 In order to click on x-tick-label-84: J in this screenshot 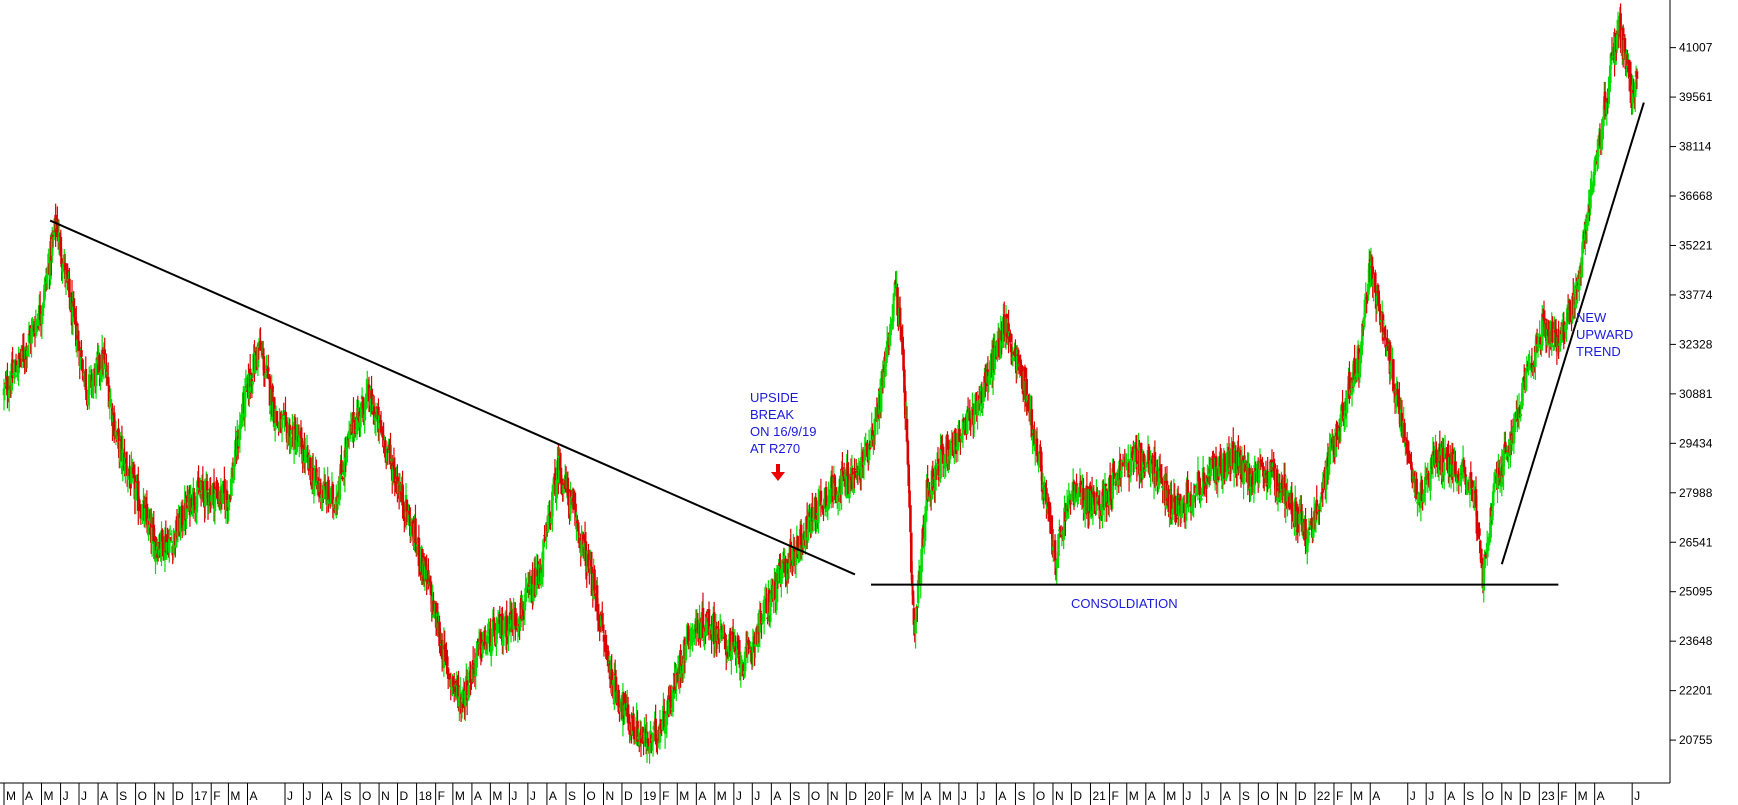, I will do `click(1637, 796)`.